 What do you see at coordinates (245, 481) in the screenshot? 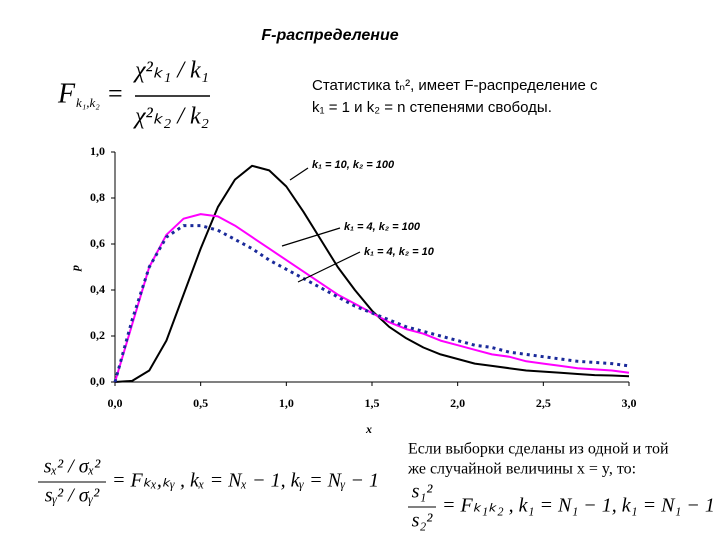
I see `formula-text: = Fₖₓ,ₖᵧ , kₓ = Nₓ − 1, kᵧ = Nᵧ − 1` at bounding box center [245, 481].